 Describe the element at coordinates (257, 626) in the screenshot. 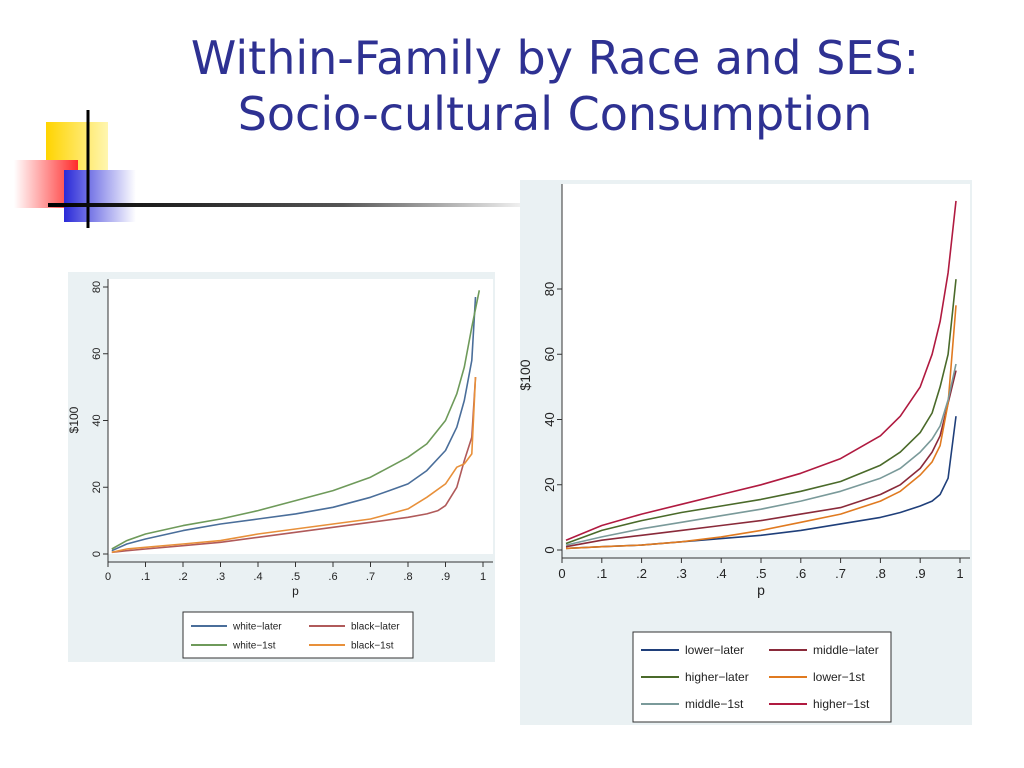

I see `legend-label: white−later` at that location.